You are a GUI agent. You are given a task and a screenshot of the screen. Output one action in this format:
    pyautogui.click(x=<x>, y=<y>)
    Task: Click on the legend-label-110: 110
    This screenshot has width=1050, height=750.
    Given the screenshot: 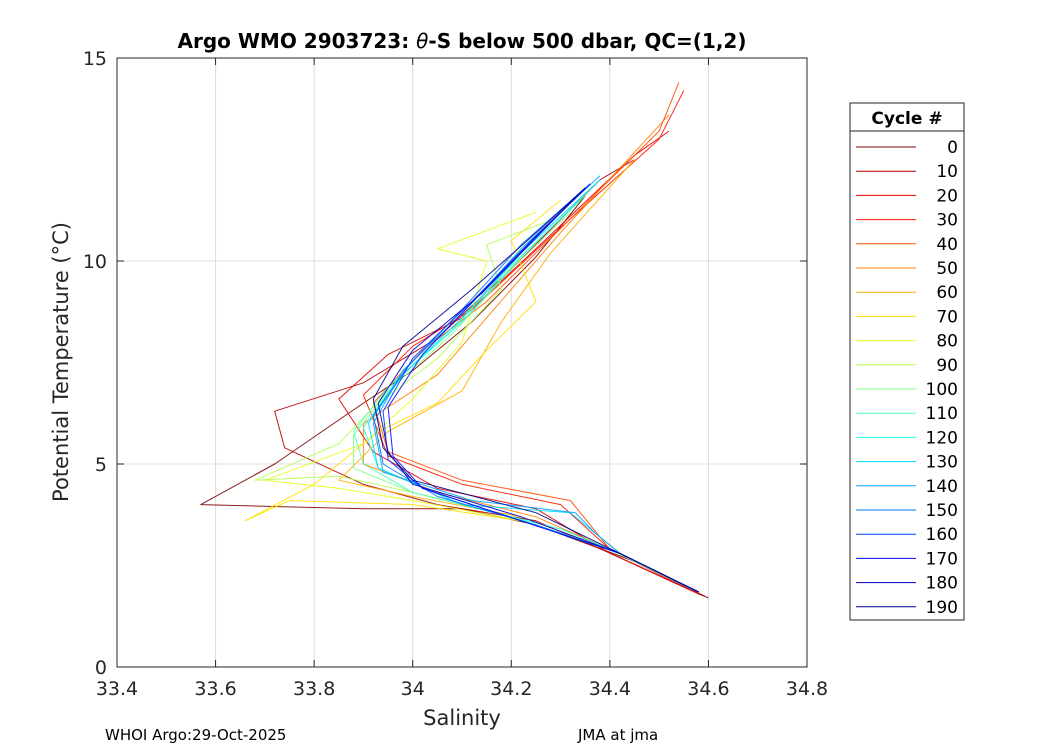 What is the action you would take?
    pyautogui.click(x=942, y=414)
    